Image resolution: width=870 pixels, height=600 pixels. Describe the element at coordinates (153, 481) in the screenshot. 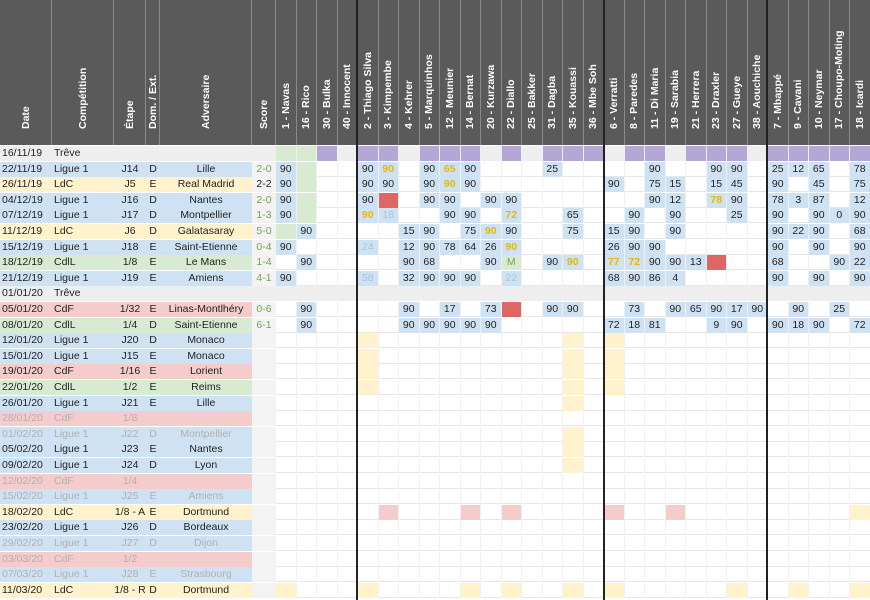

I see `cell-domext` at that location.